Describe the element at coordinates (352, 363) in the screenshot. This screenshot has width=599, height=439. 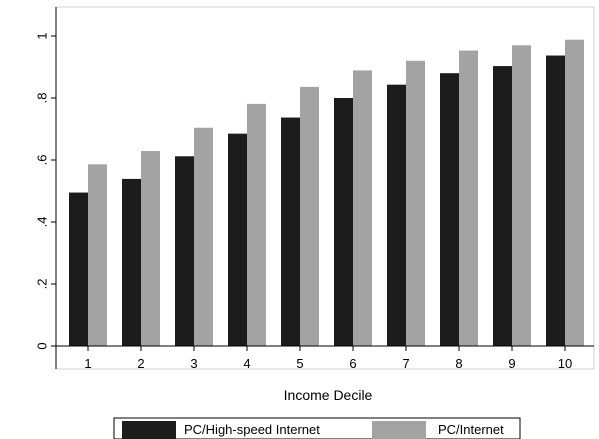
I see `x-tick-label: 6` at that location.